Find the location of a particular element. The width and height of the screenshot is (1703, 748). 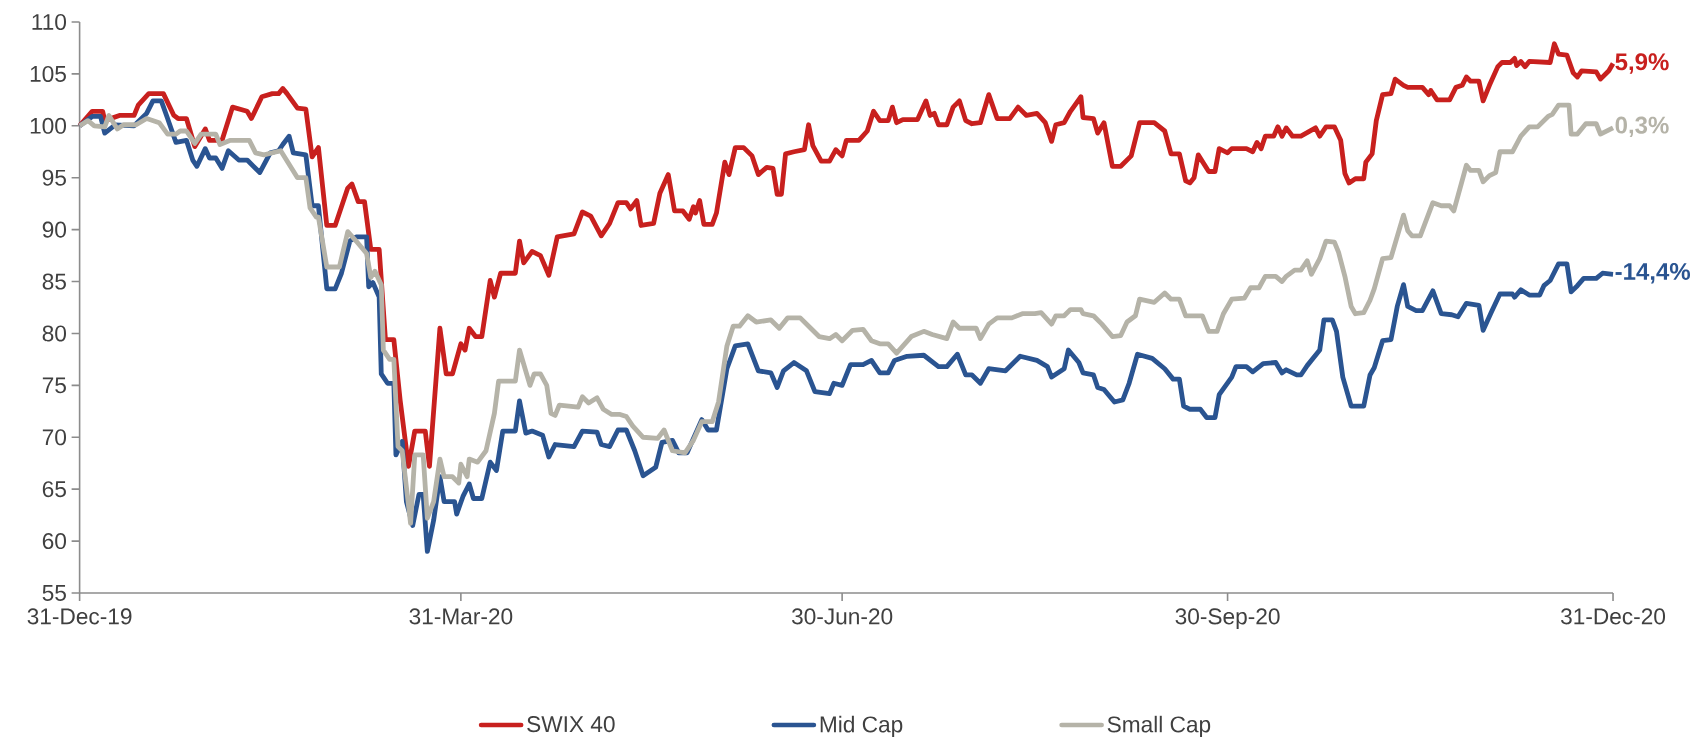

y-tick-label: 85 is located at coordinates (54, 281).